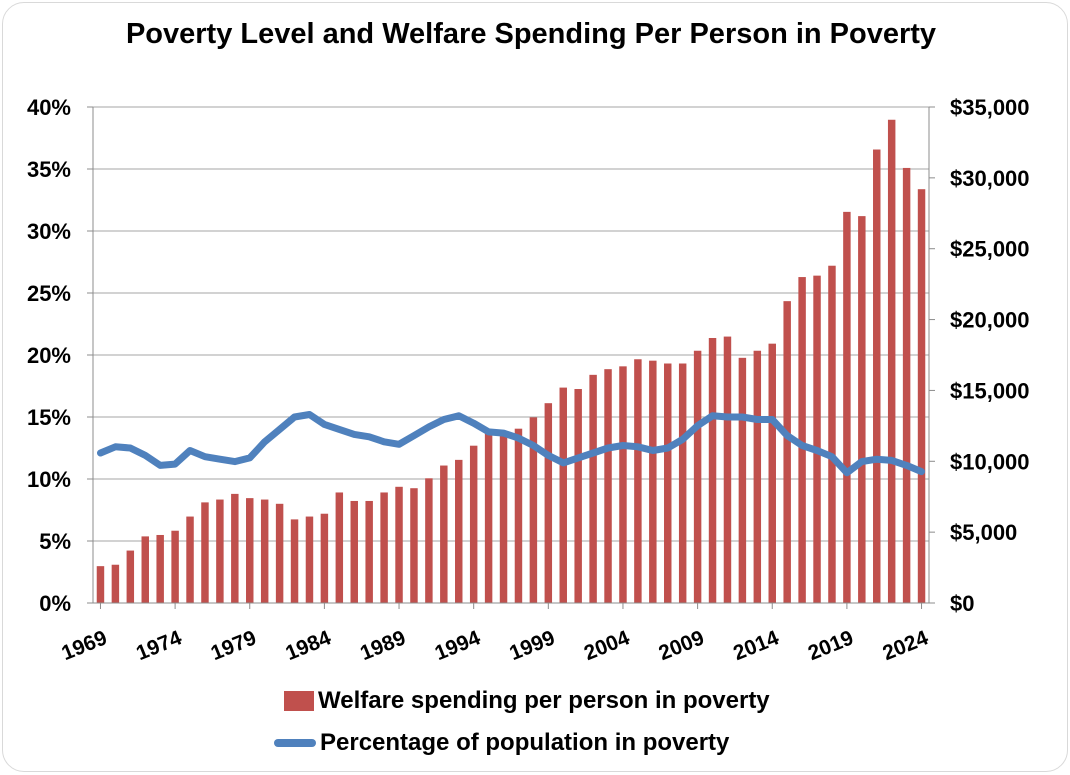 The height and width of the screenshot is (775, 1070). Describe the element at coordinates (383, 645) in the screenshot. I see `x-tick-label: 1989` at that location.